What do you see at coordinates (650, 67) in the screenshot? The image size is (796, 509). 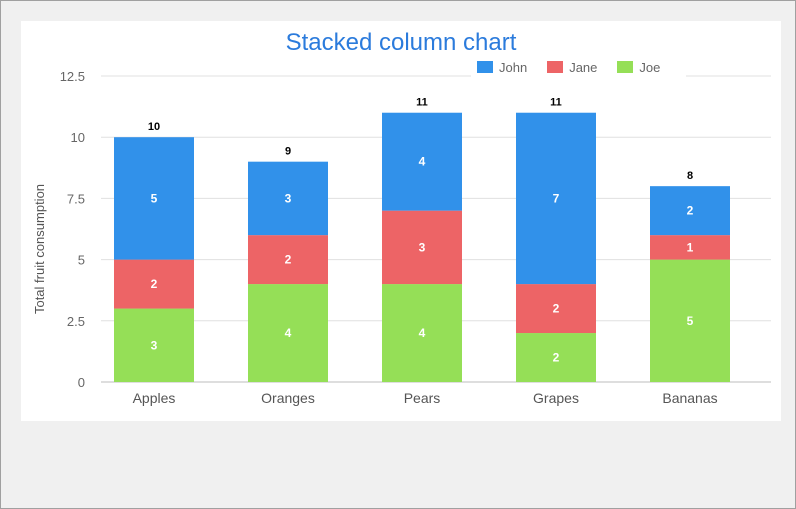 I see `legend-label: Joe` at bounding box center [650, 67].